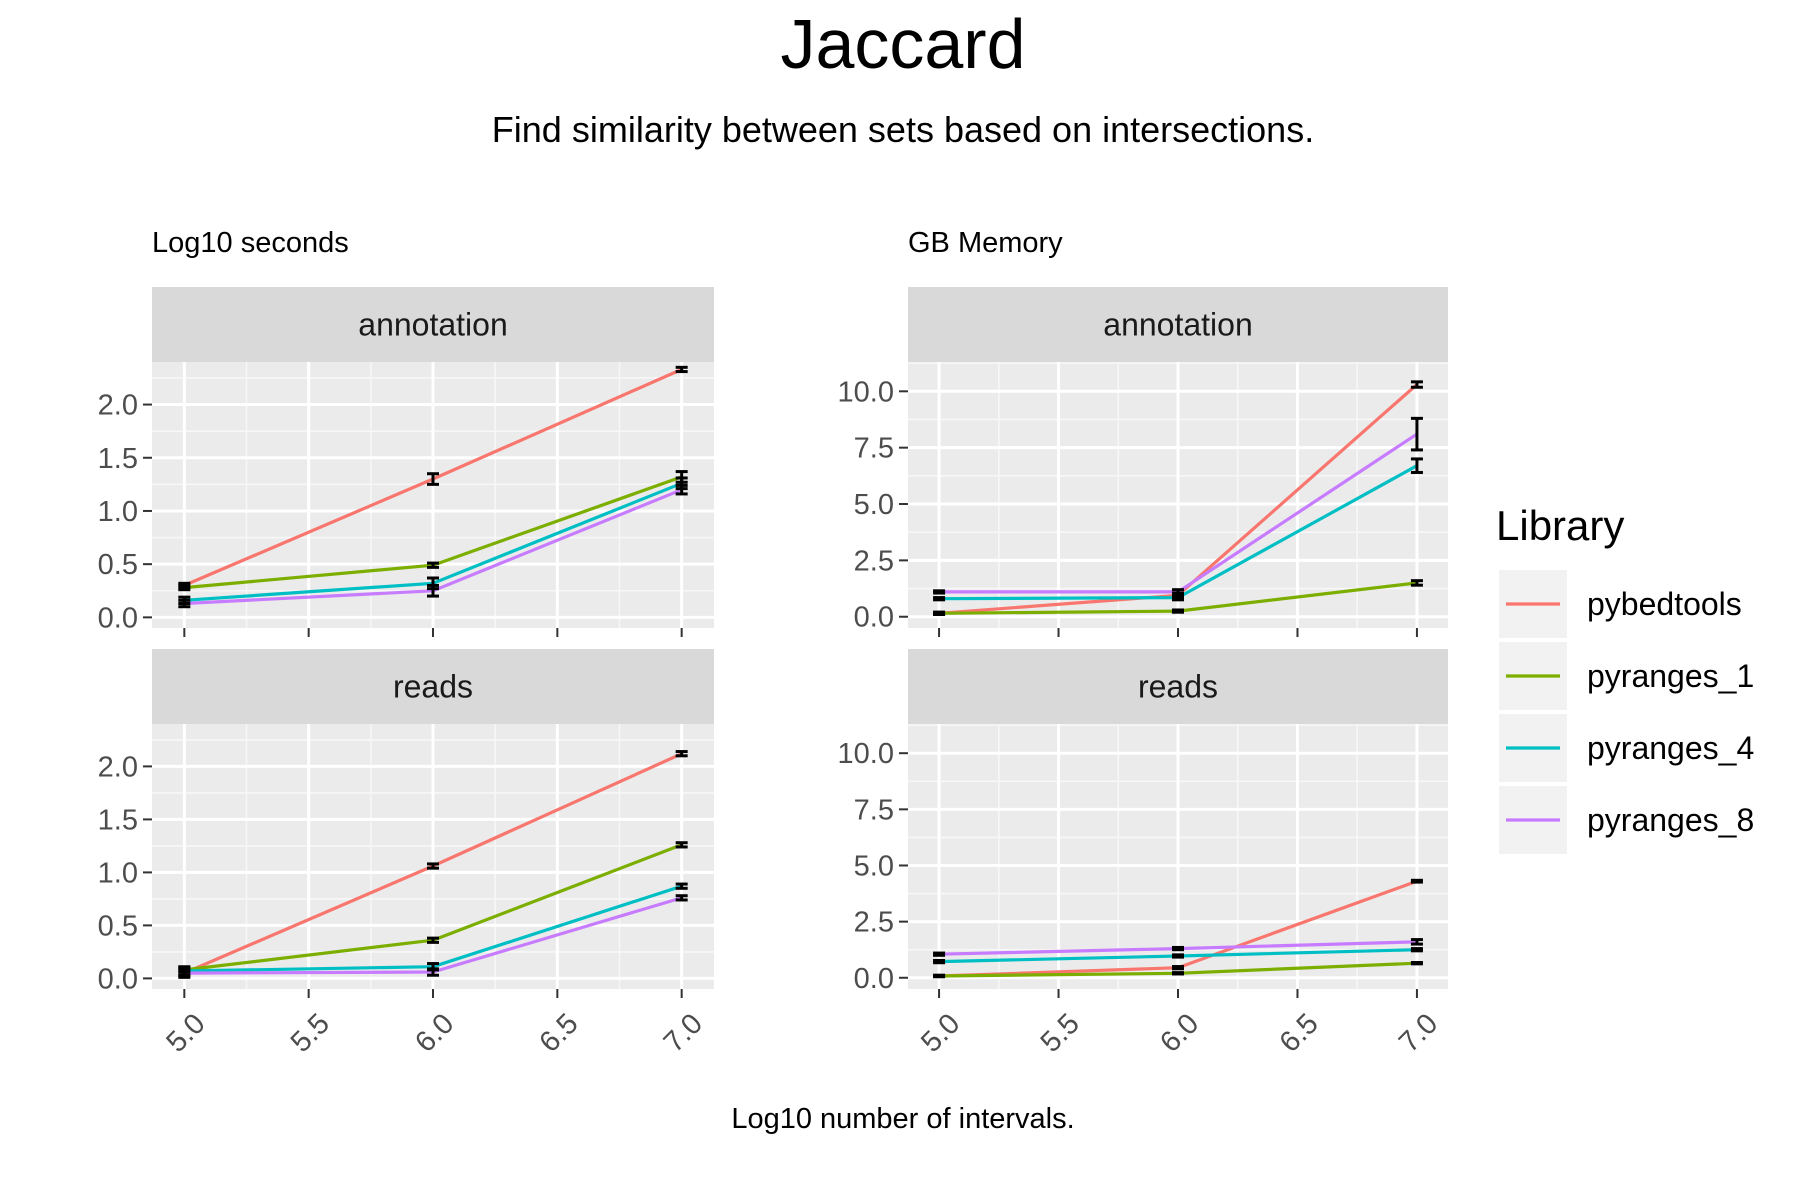 The width and height of the screenshot is (1800, 1200). What do you see at coordinates (406, 462) in the screenshot?
I see `facet-panel-annotation: annotation 0.0 0.5 1.0 1.5 2.0` at bounding box center [406, 462].